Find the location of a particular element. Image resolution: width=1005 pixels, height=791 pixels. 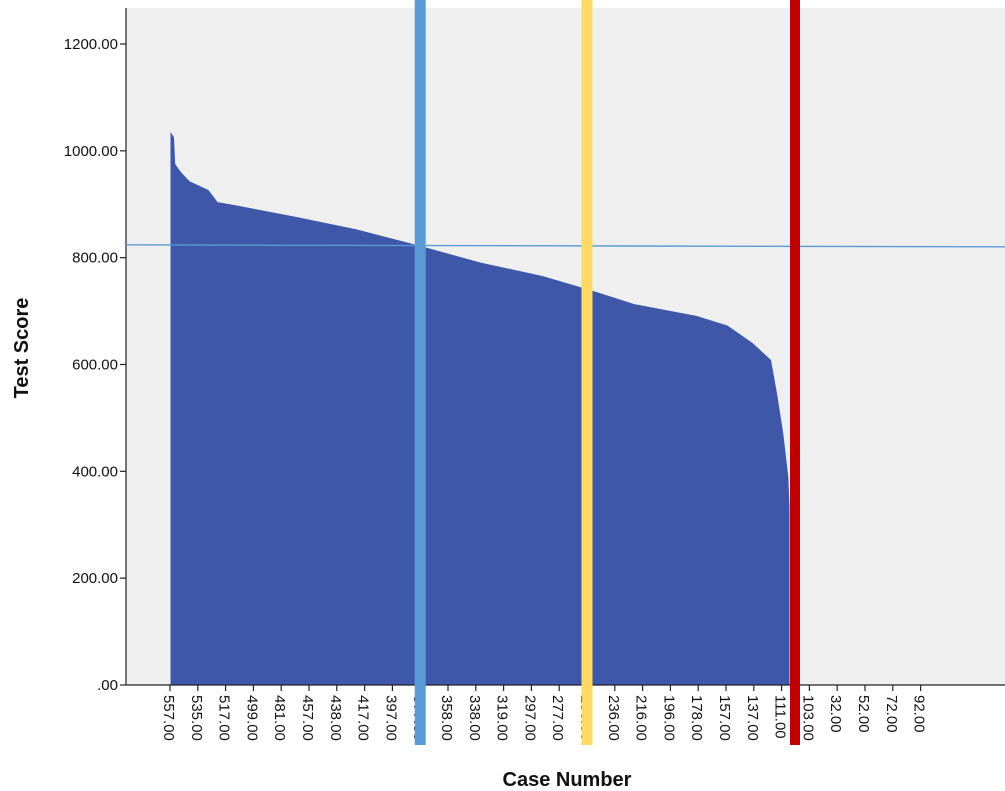

x-tick-label: 557.00 is located at coordinates (168, 718).